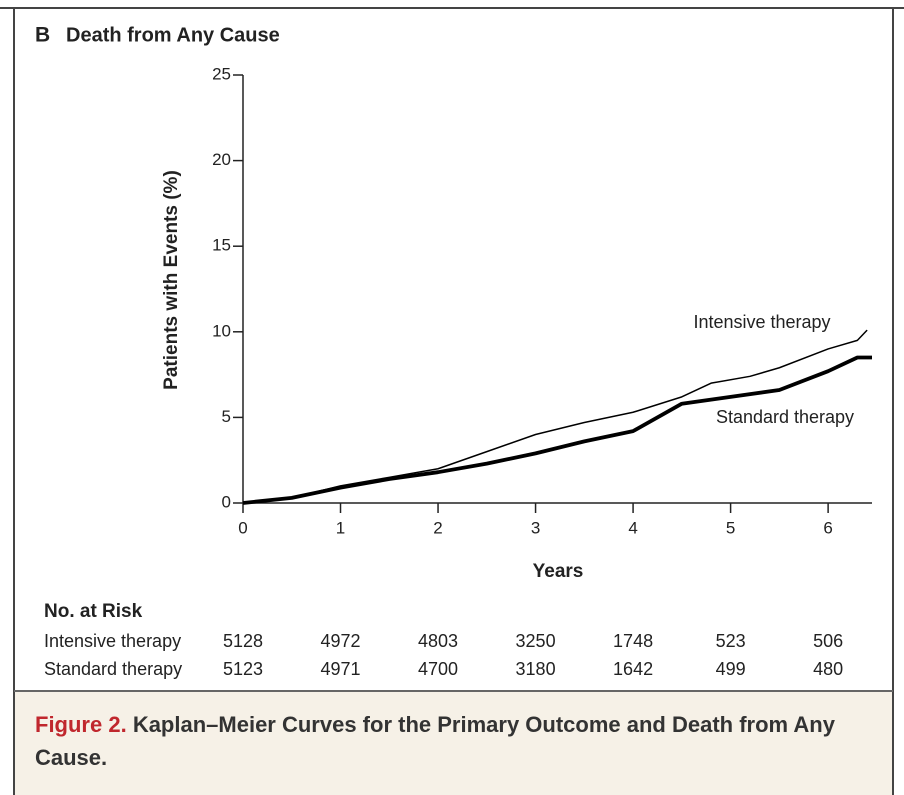 The width and height of the screenshot is (904, 795). Describe the element at coordinates (226, 416) in the screenshot. I see `y-tick-label: 5` at that location.